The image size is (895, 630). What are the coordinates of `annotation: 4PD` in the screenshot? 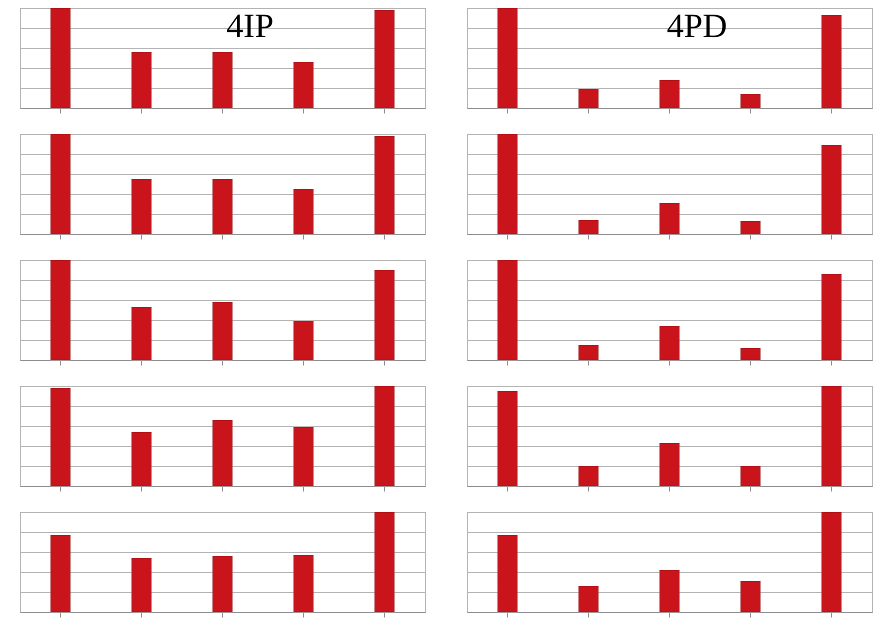 It's located at (697, 26).